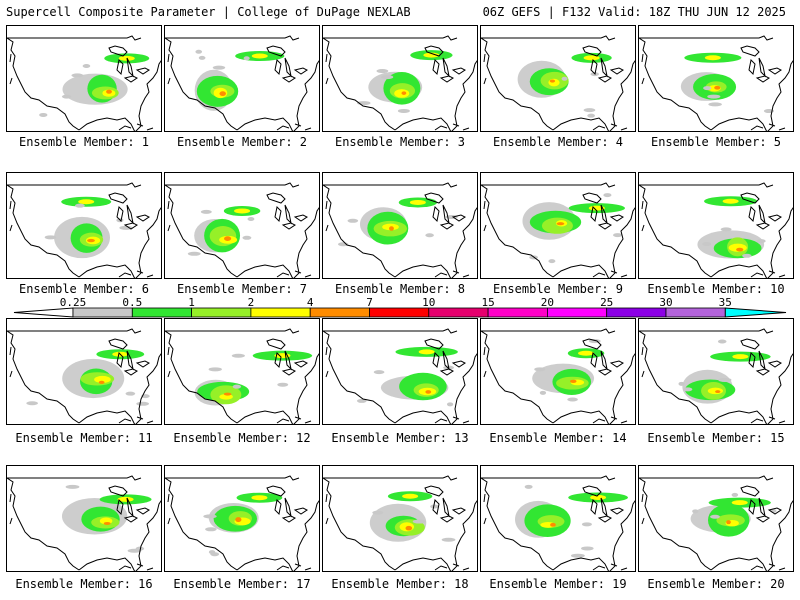 This screenshot has height=600, width=800. Describe the element at coordinates (606, 303) in the screenshot. I see `colorbar-tick-label: 25` at that location.